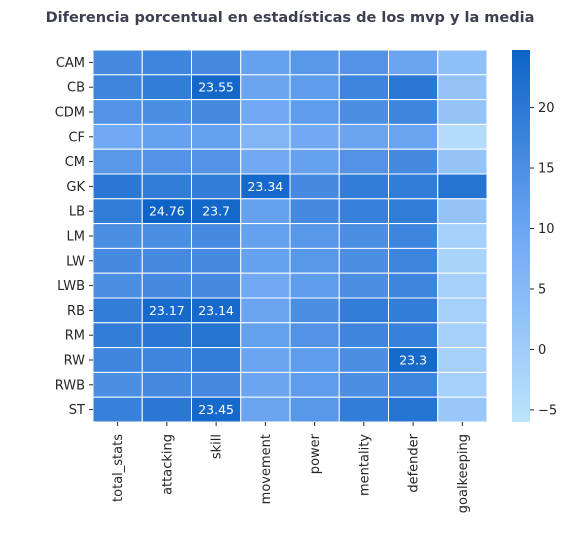 The height and width of the screenshot is (538, 579). Describe the element at coordinates (265, 211) in the screenshot. I see `cell-lb-movement` at that location.